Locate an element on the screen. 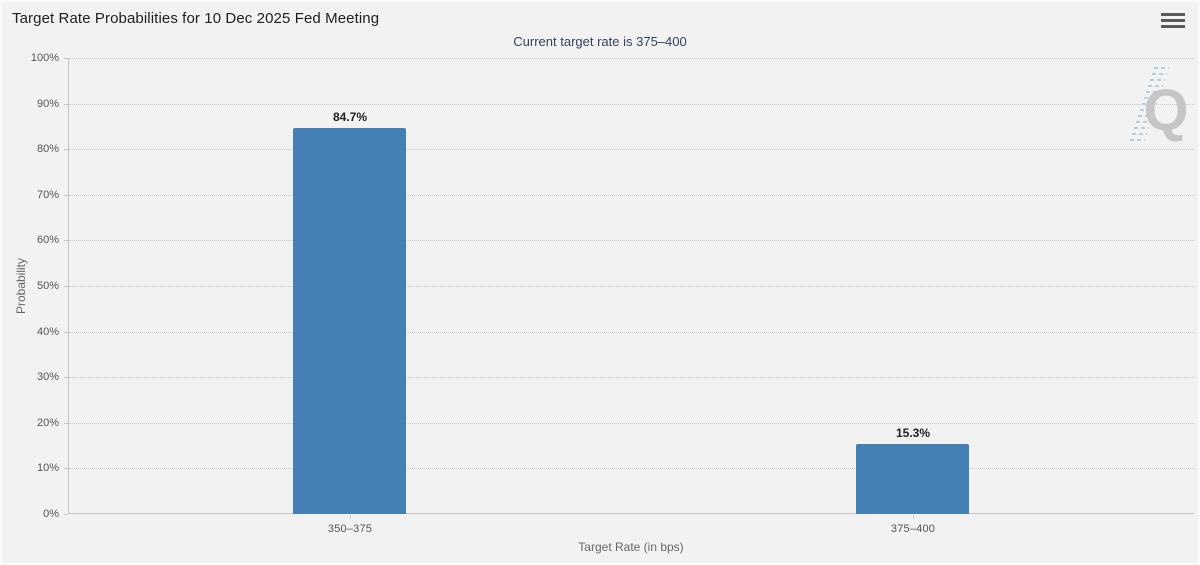 The image size is (1200, 565). y-axis-tick-label: 40% is located at coordinates (47, 332).